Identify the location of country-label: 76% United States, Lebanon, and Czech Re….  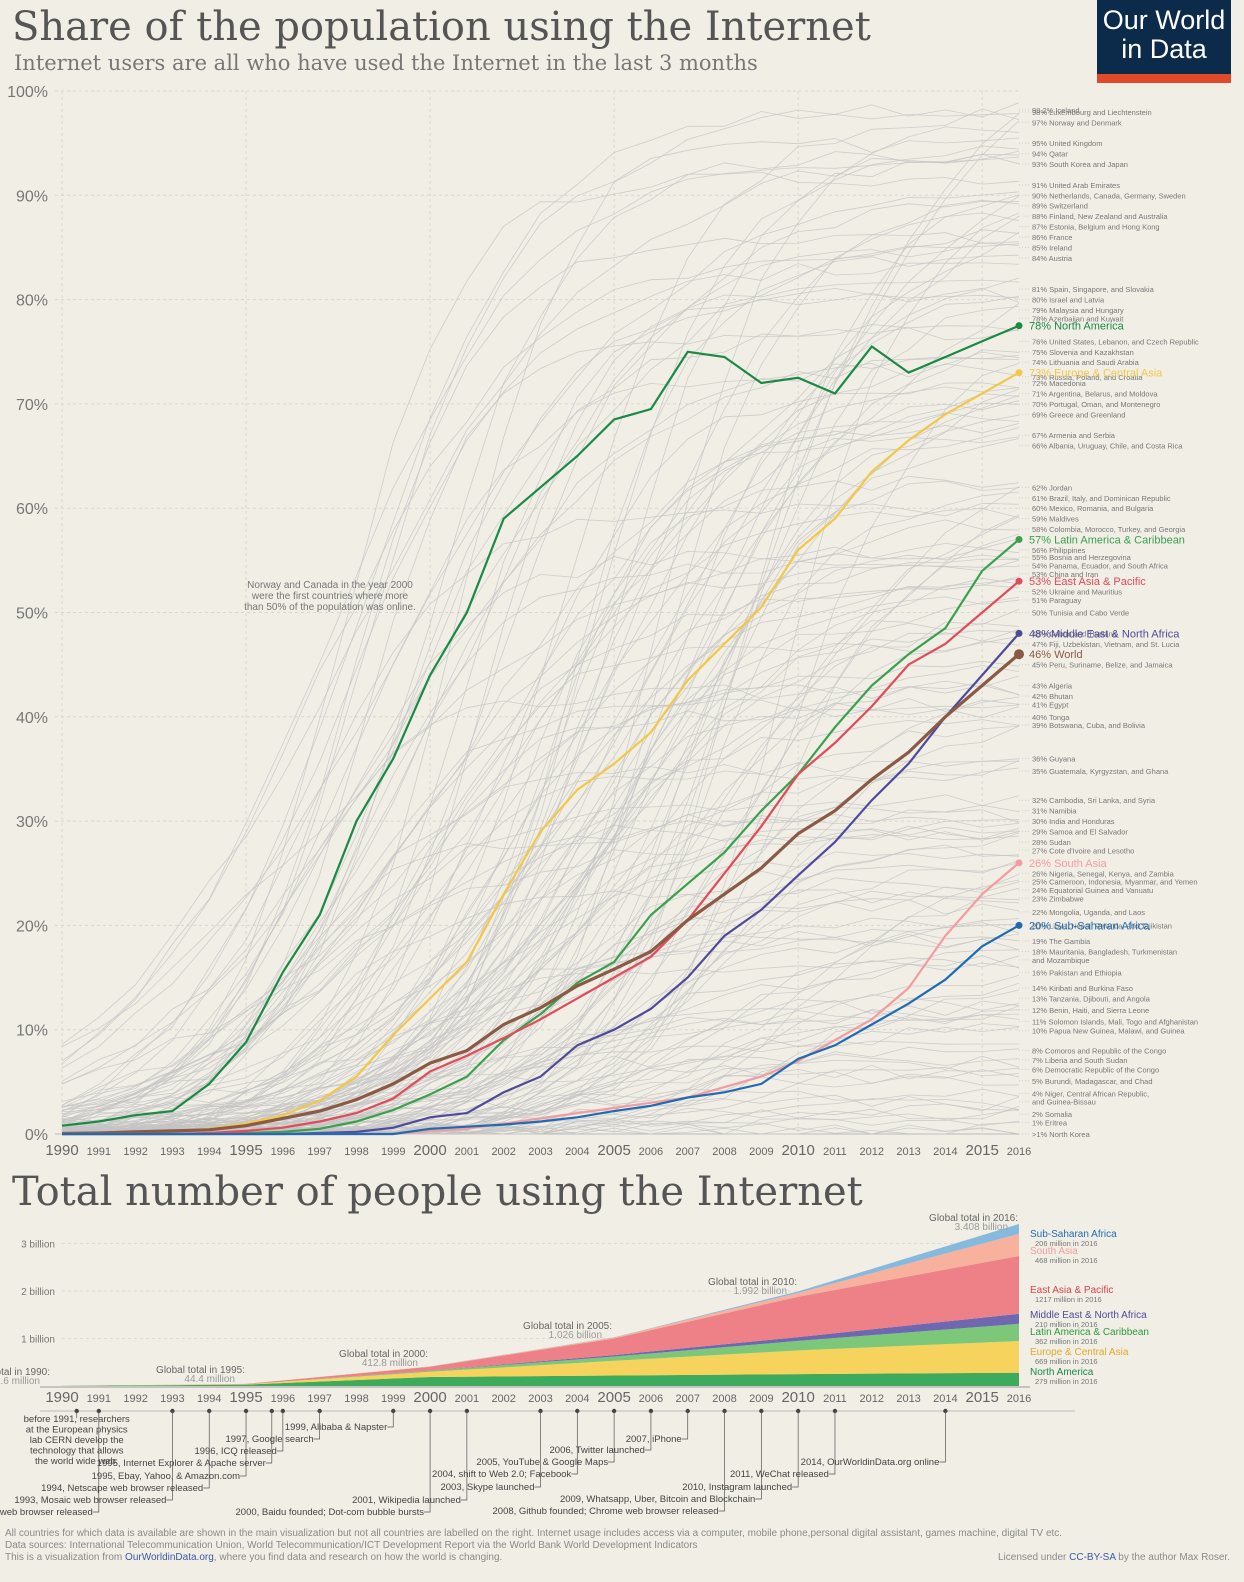
(1115, 341).